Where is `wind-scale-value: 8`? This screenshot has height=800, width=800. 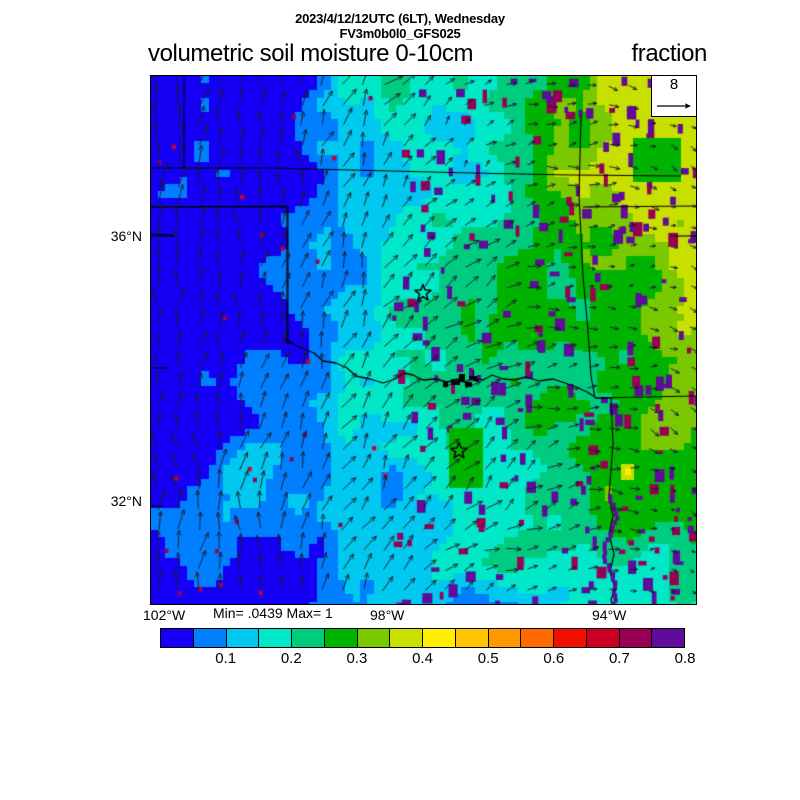
wind-scale-value: 8 is located at coordinates (674, 84).